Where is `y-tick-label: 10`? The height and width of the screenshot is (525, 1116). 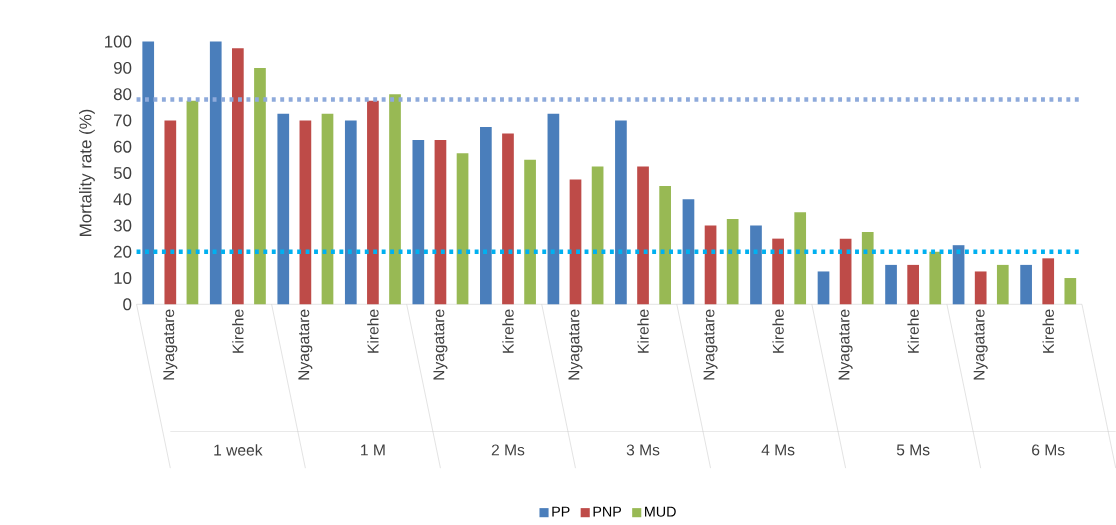 y-tick-label: 10 is located at coordinates (123, 278).